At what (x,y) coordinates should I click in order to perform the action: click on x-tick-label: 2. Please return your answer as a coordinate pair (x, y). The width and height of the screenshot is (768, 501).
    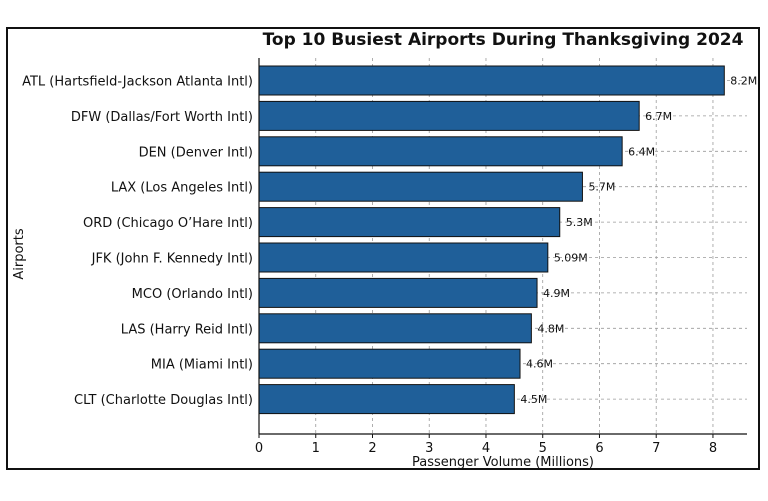
    Looking at the image, I should click on (372, 448).